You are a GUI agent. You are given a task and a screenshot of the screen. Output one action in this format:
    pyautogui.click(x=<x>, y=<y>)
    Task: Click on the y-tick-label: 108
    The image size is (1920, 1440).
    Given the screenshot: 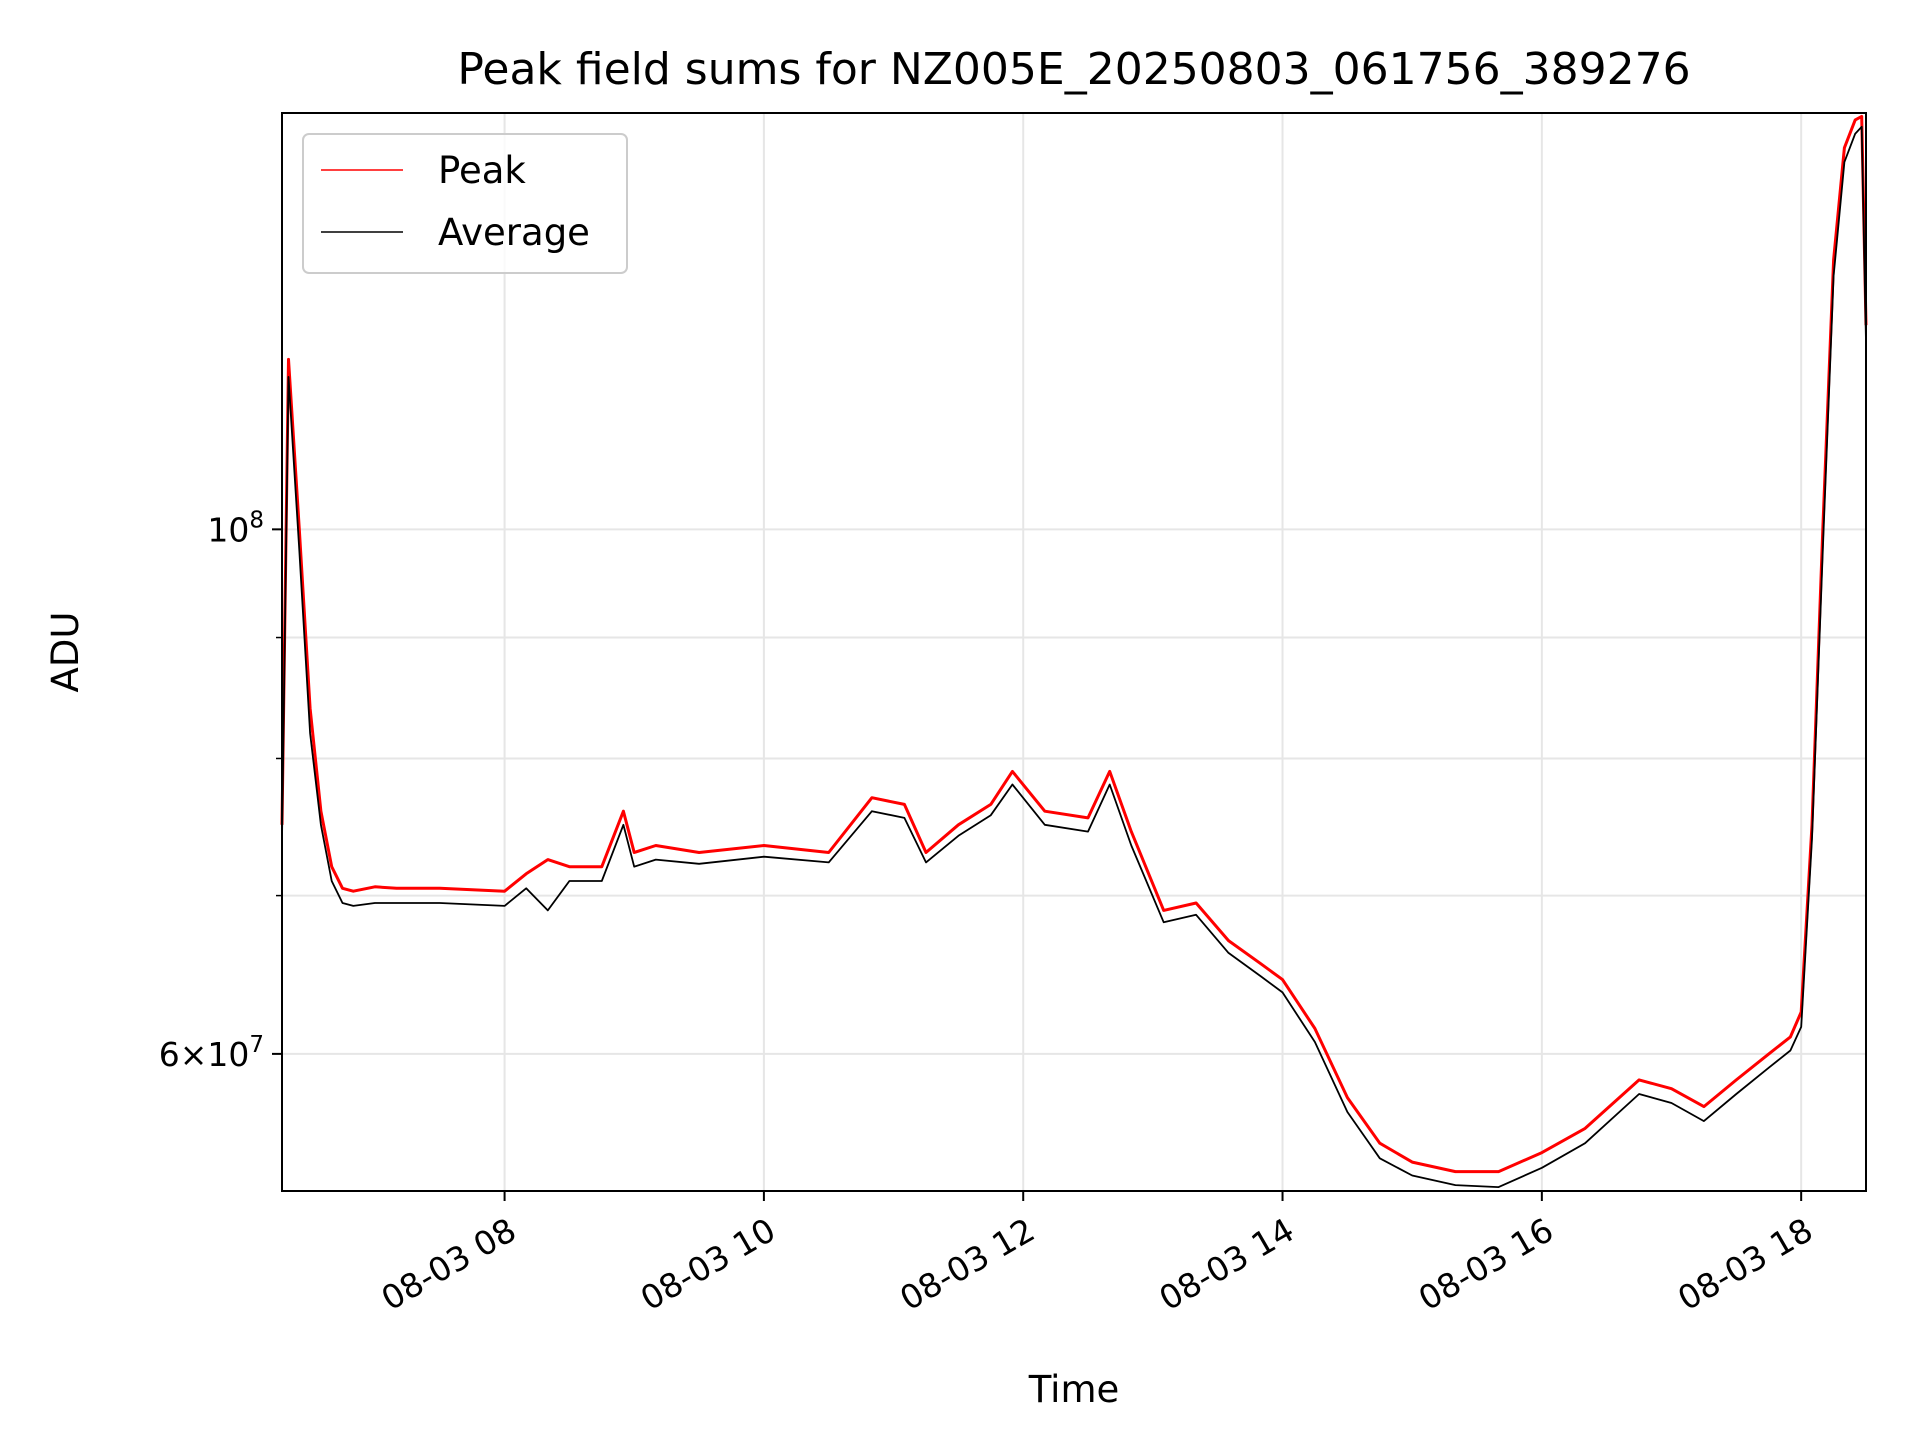 What is the action you would take?
    pyautogui.click(x=235, y=528)
    